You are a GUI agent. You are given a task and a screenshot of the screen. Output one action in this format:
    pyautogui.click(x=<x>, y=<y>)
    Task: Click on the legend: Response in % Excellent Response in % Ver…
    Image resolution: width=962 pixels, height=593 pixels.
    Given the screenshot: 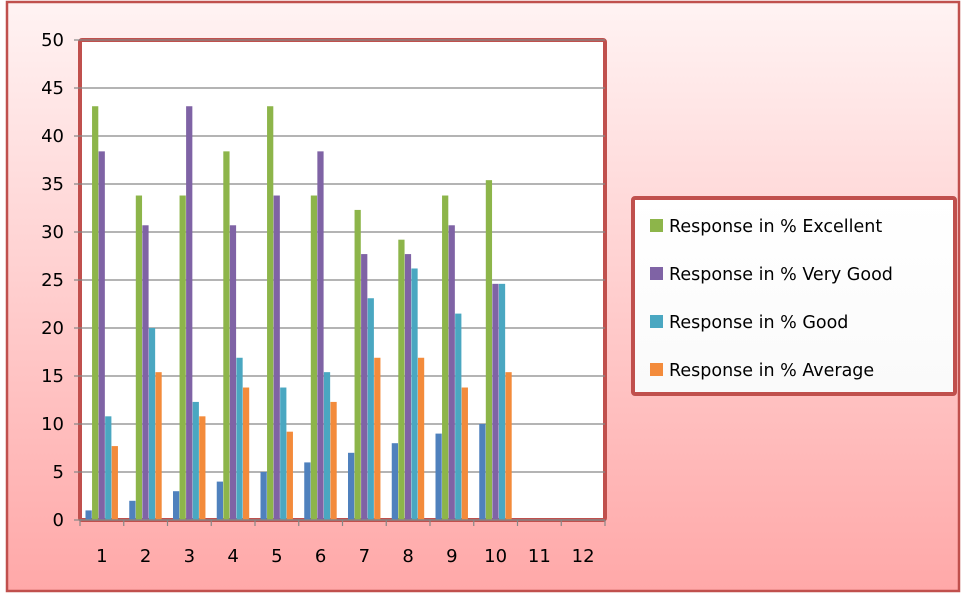 What is the action you would take?
    pyautogui.click(x=794, y=296)
    